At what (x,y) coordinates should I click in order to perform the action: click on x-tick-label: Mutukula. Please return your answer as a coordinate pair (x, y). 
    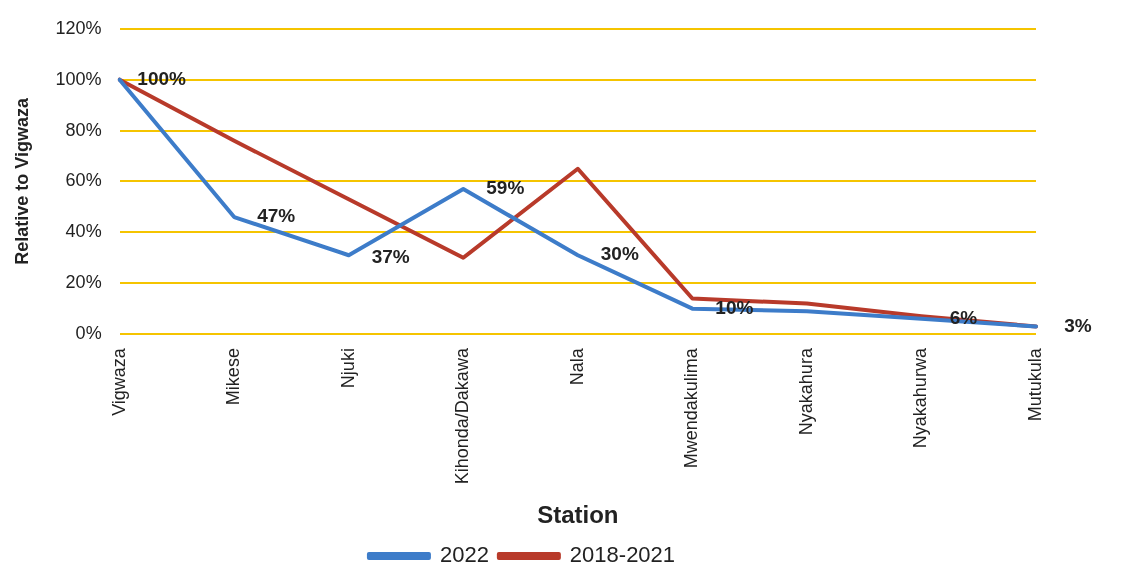
    Looking at the image, I should click on (1034, 384).